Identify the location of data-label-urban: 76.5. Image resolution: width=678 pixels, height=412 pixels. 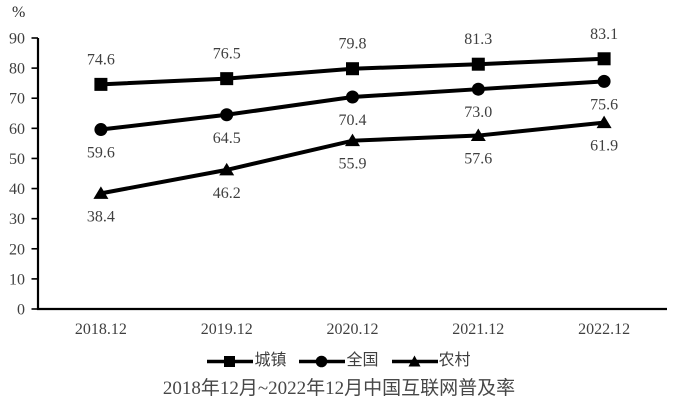
(227, 54).